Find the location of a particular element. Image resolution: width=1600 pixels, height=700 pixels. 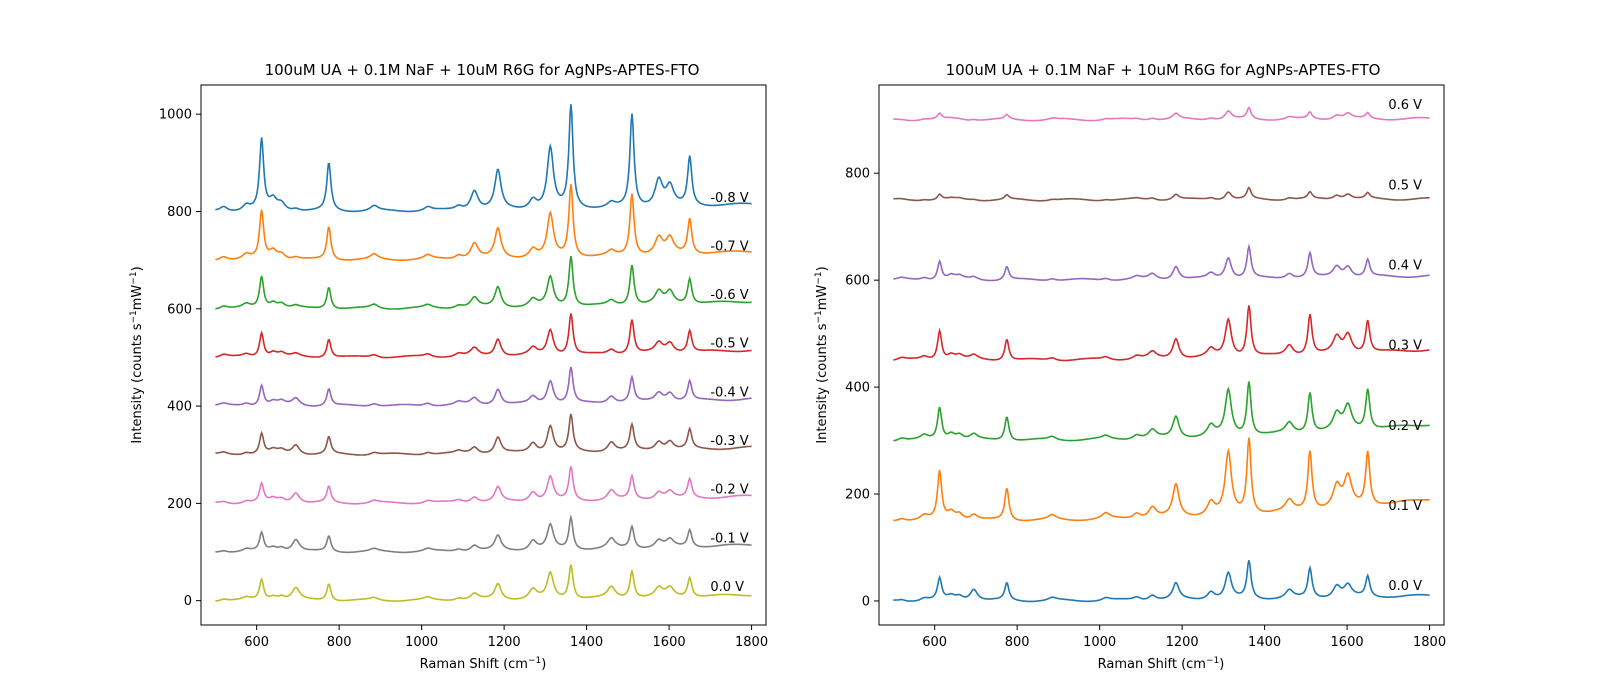

right-series-label: 0.5 V is located at coordinates (1405, 185).